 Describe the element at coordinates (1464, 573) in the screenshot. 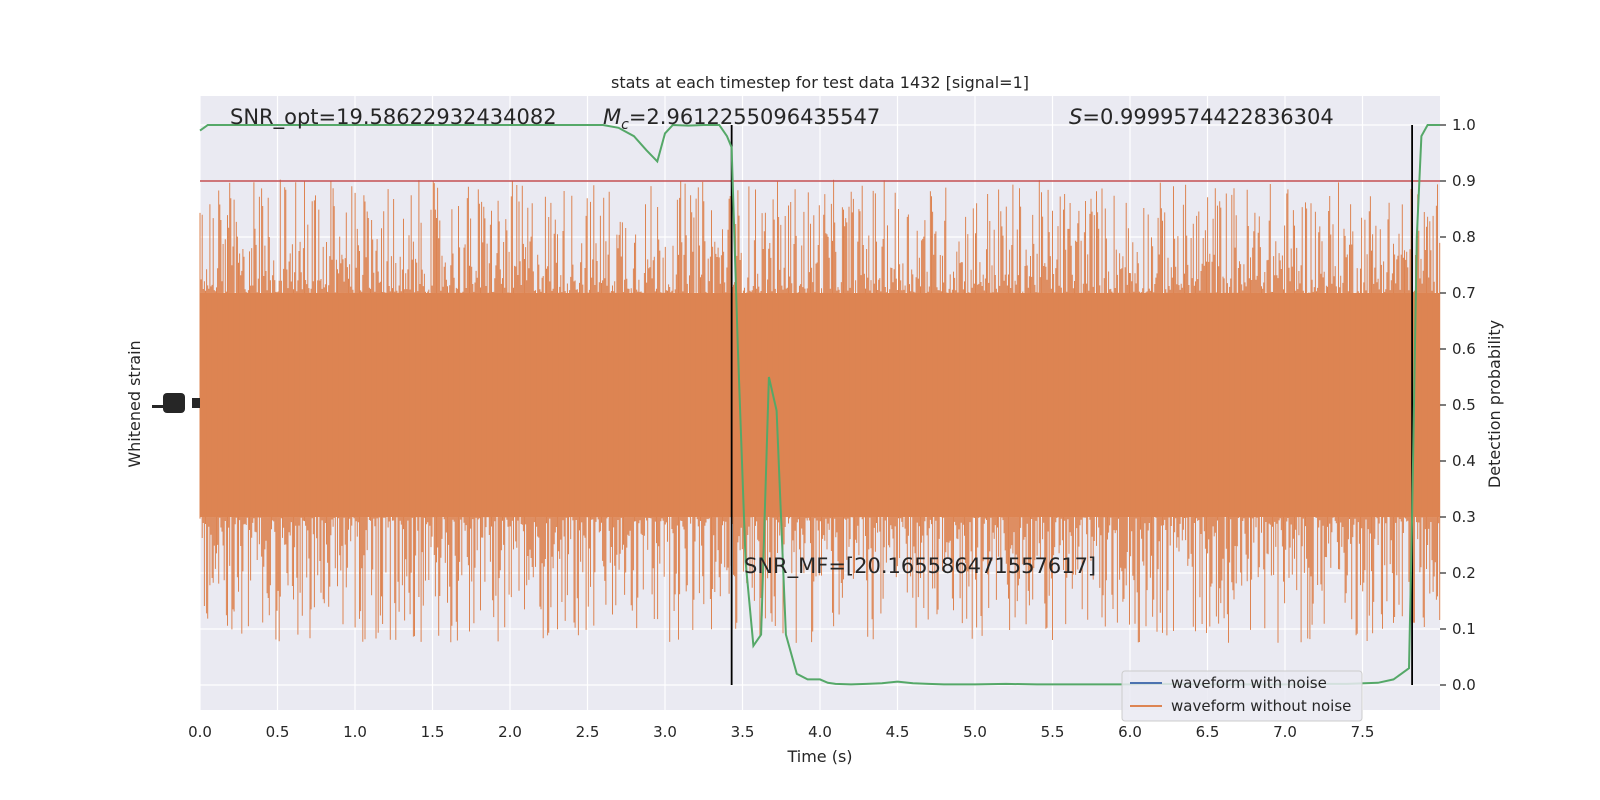

I see `y-tick-label: 0.2` at that location.